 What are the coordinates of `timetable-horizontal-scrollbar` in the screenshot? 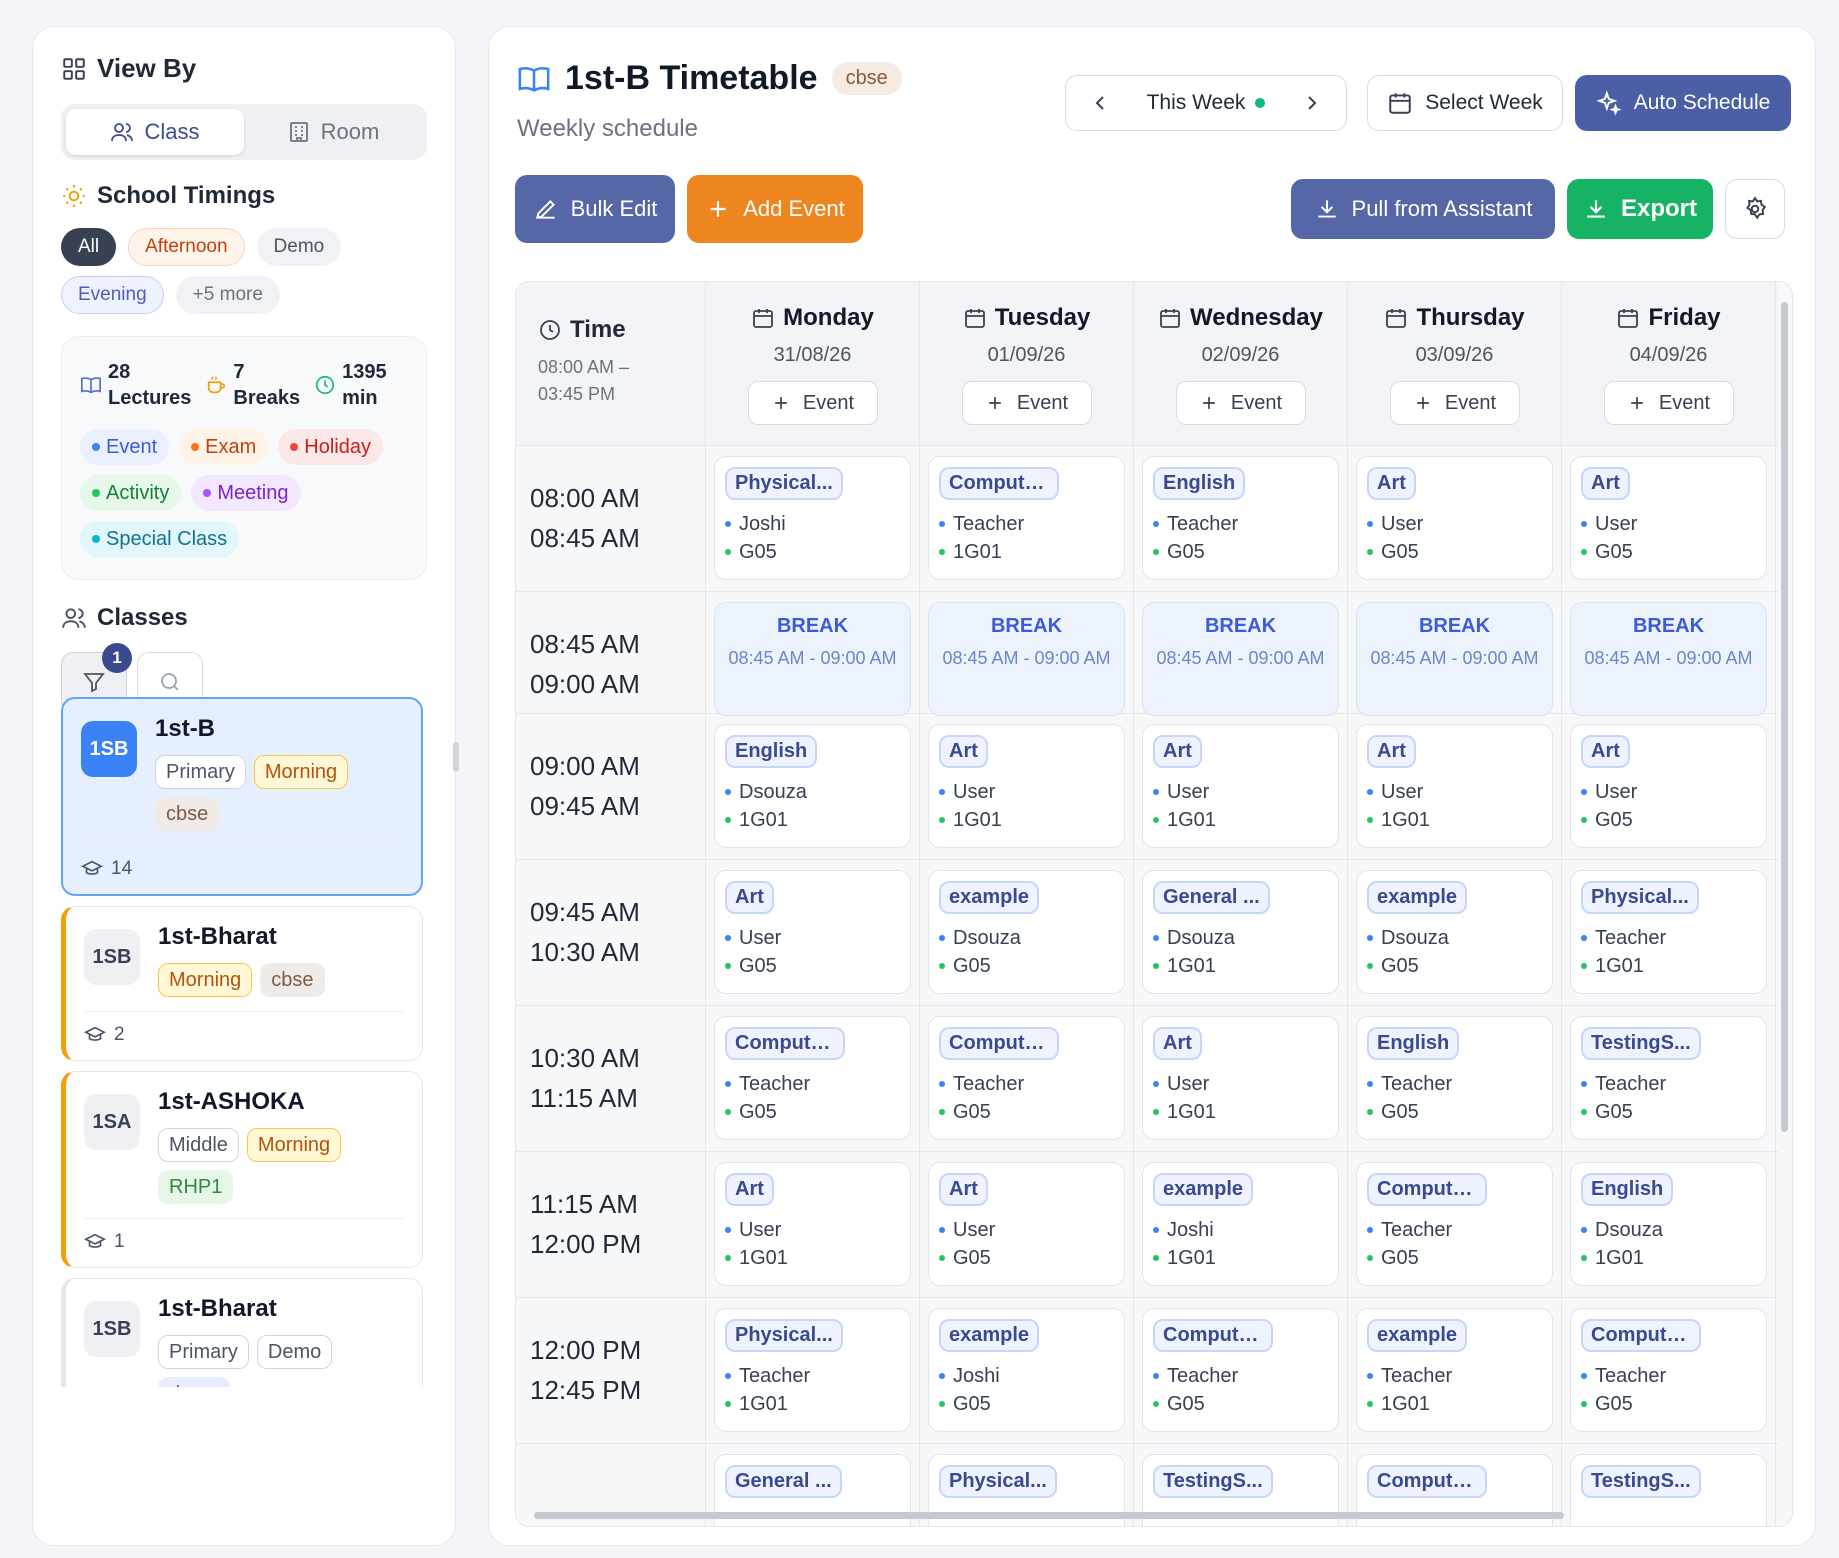 It's located at (1151, 1515).